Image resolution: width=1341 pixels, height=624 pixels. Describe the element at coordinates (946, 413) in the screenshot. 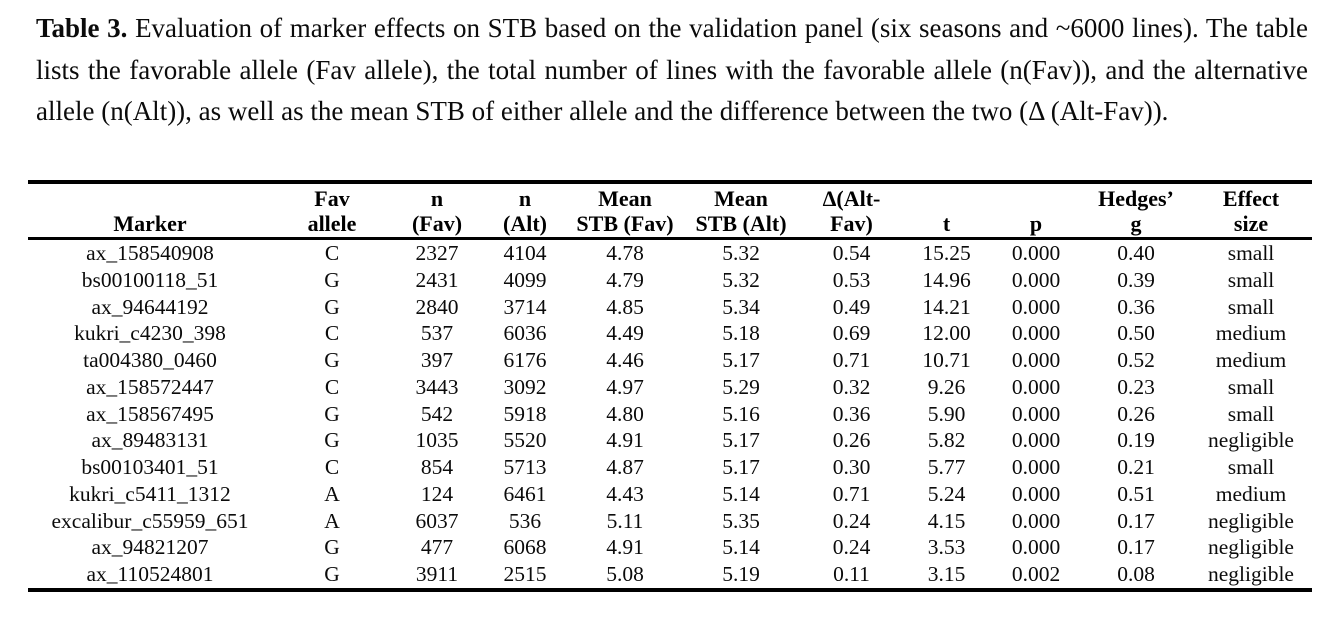

I see `table-cell: 5.90` at that location.